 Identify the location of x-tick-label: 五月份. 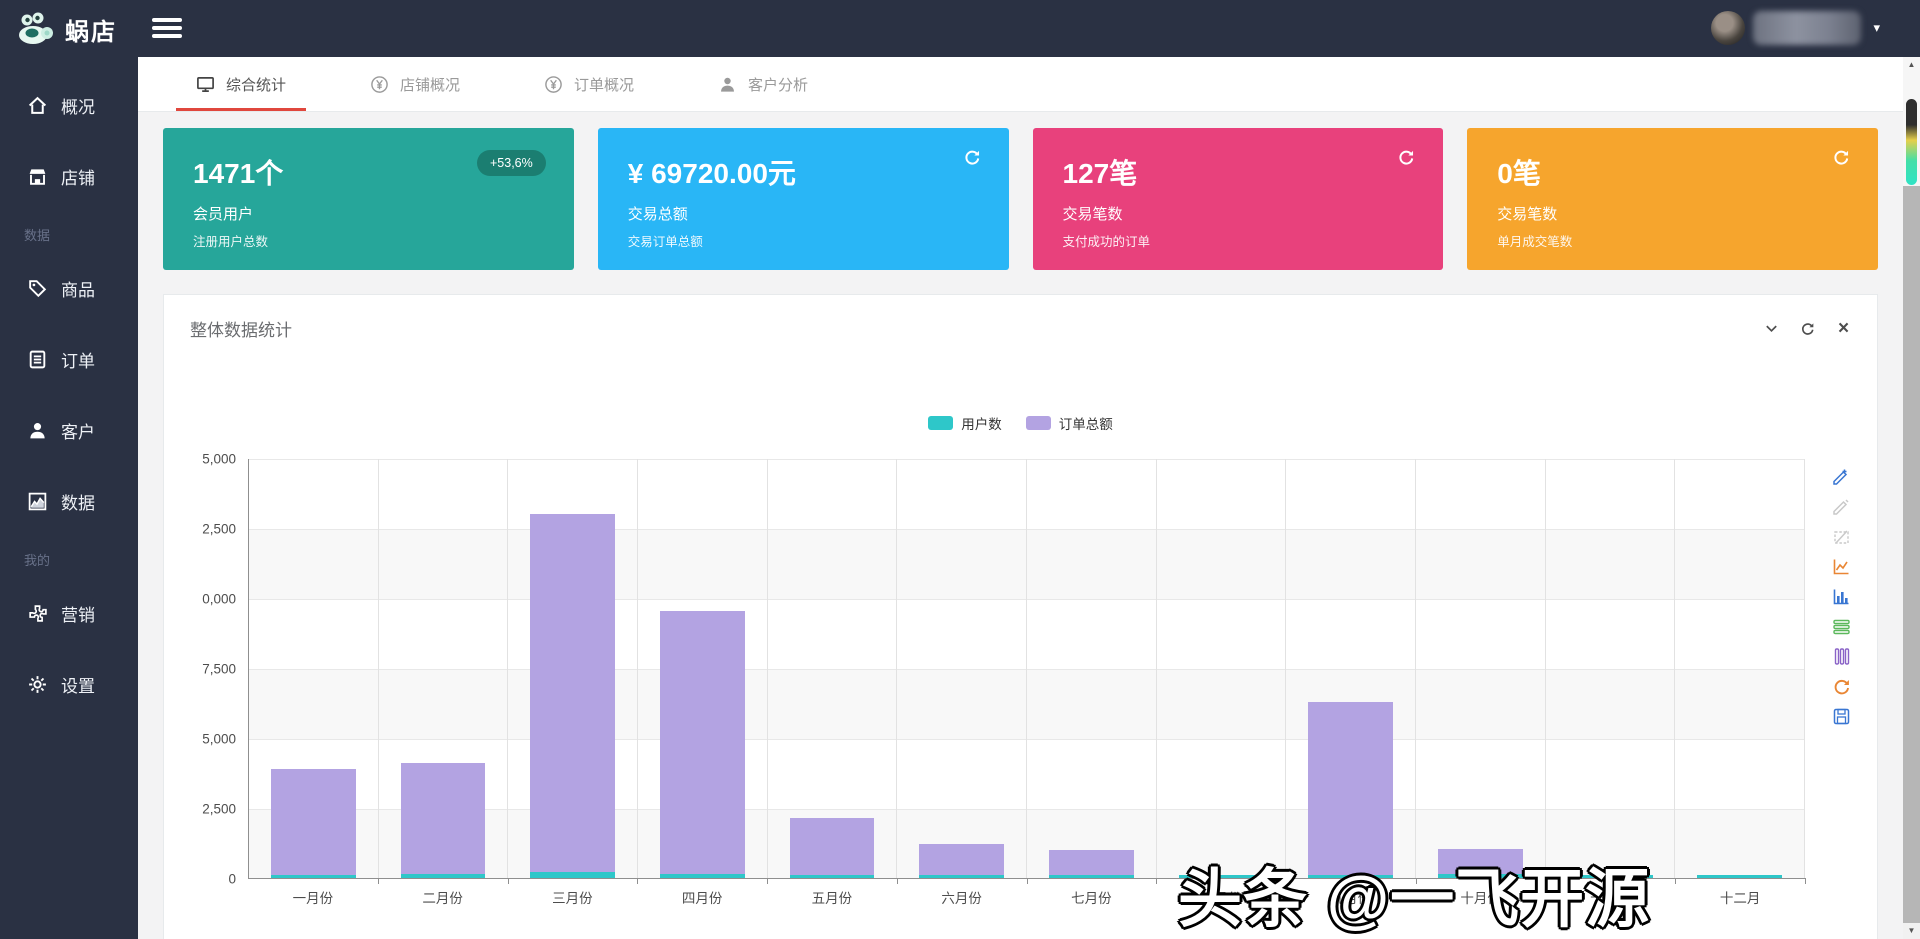
(832, 892).